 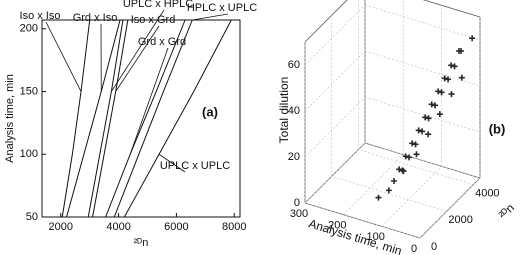 What do you see at coordinates (506, 211) in the screenshot?
I see `y-axis-label: ²ᴰn` at bounding box center [506, 211].